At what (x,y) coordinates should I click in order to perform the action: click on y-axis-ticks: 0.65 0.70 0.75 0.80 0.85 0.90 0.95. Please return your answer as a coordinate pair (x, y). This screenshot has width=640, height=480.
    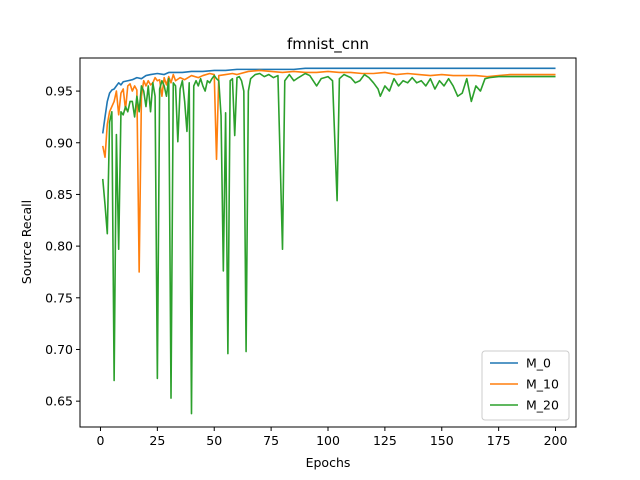
    Looking at the image, I should click on (62, 246).